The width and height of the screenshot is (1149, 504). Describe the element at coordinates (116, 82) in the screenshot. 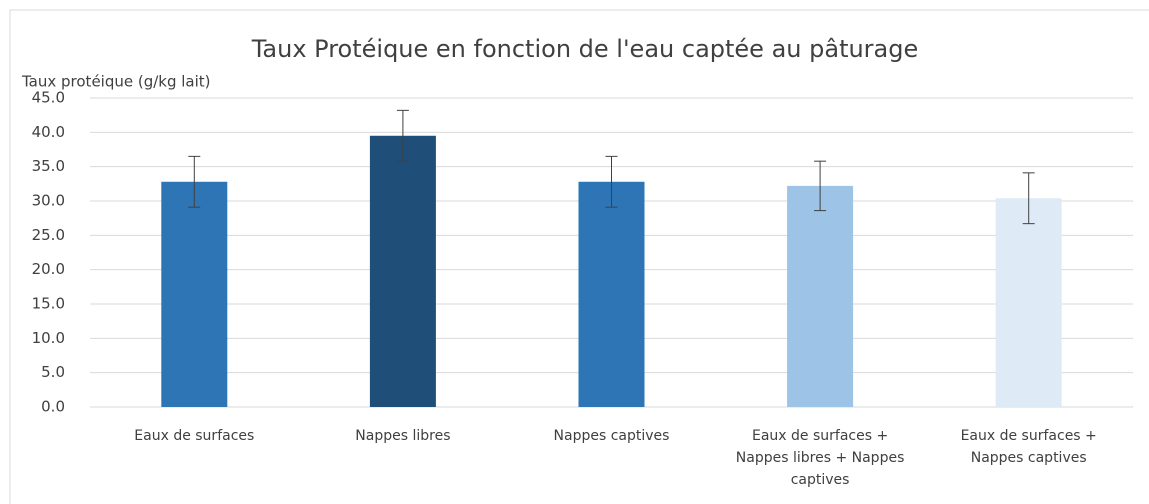

I see `y-axis-label: Taux protéique (g/kg lait)` at that location.